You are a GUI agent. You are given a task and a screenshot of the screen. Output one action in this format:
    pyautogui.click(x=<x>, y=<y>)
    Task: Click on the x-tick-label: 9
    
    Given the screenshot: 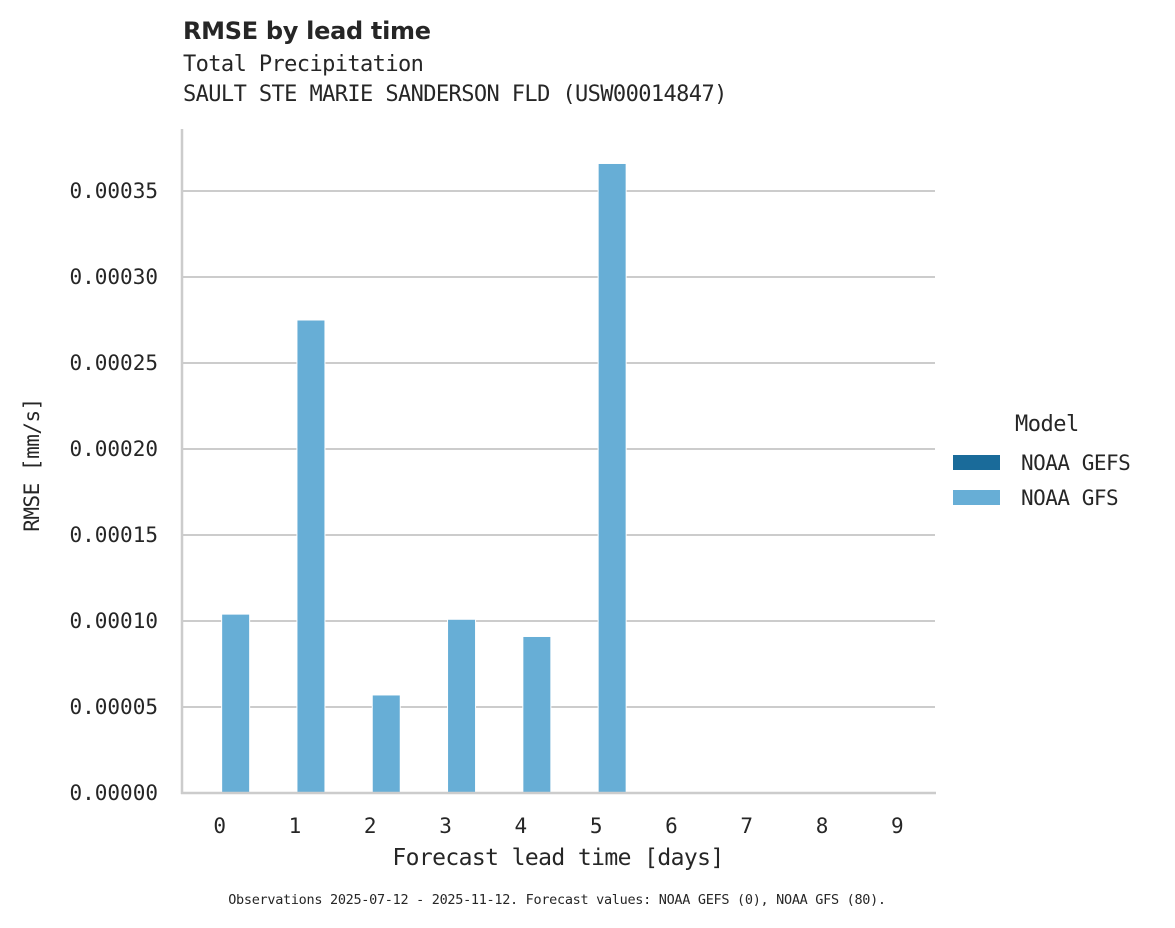 What is the action you would take?
    pyautogui.click(x=897, y=826)
    